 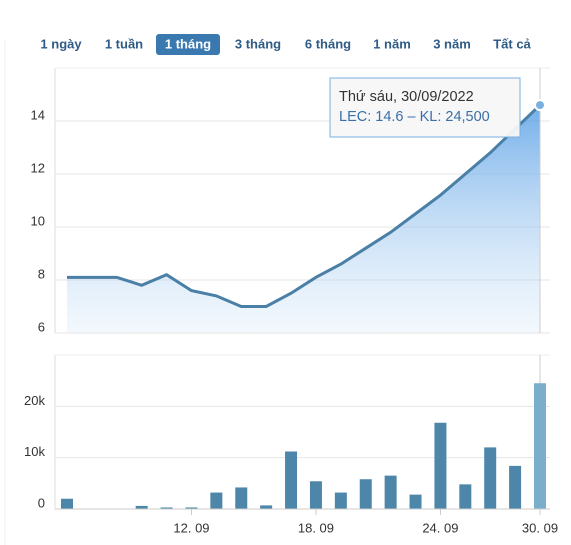 I want to click on y-tick-label: 6, so click(x=41, y=326).